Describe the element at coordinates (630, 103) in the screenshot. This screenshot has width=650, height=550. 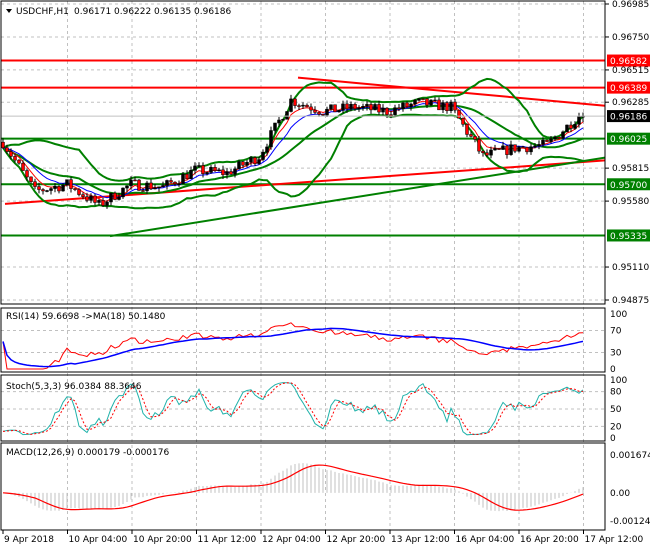
I see `price-tick-label: 0.96285` at that location.